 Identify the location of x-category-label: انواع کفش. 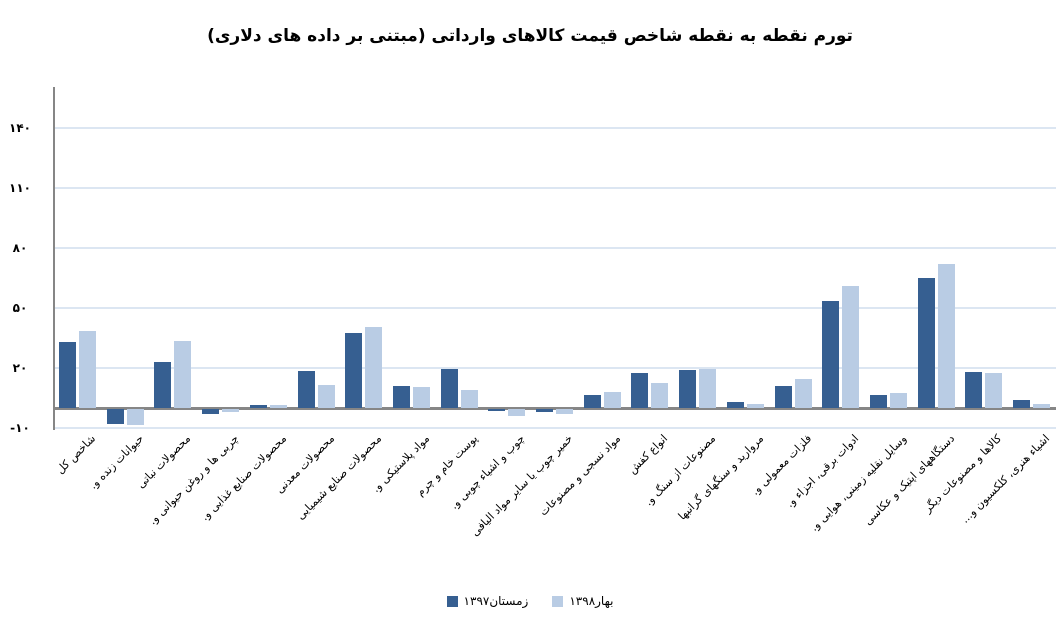
(648, 454).